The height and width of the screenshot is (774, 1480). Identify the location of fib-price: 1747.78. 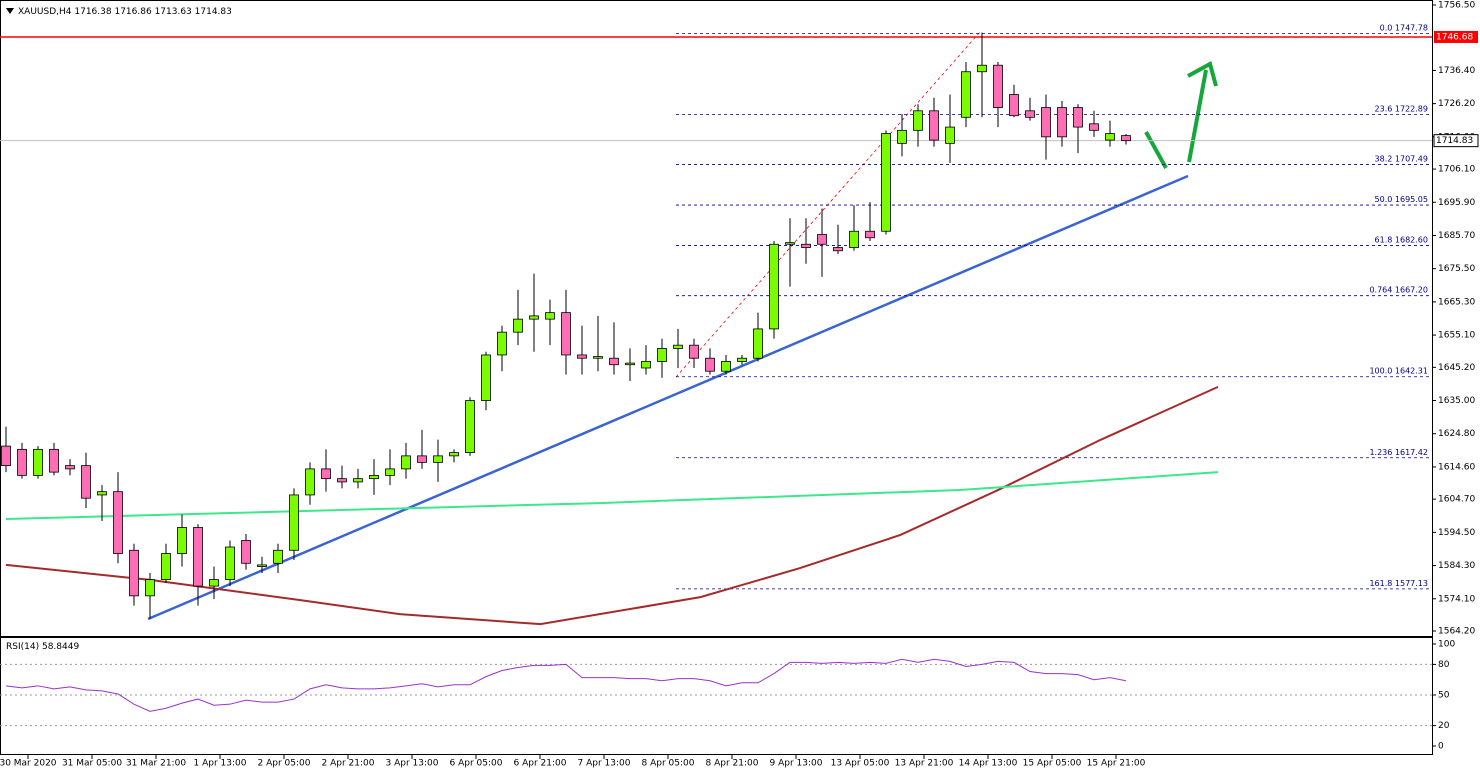
(1411, 27).